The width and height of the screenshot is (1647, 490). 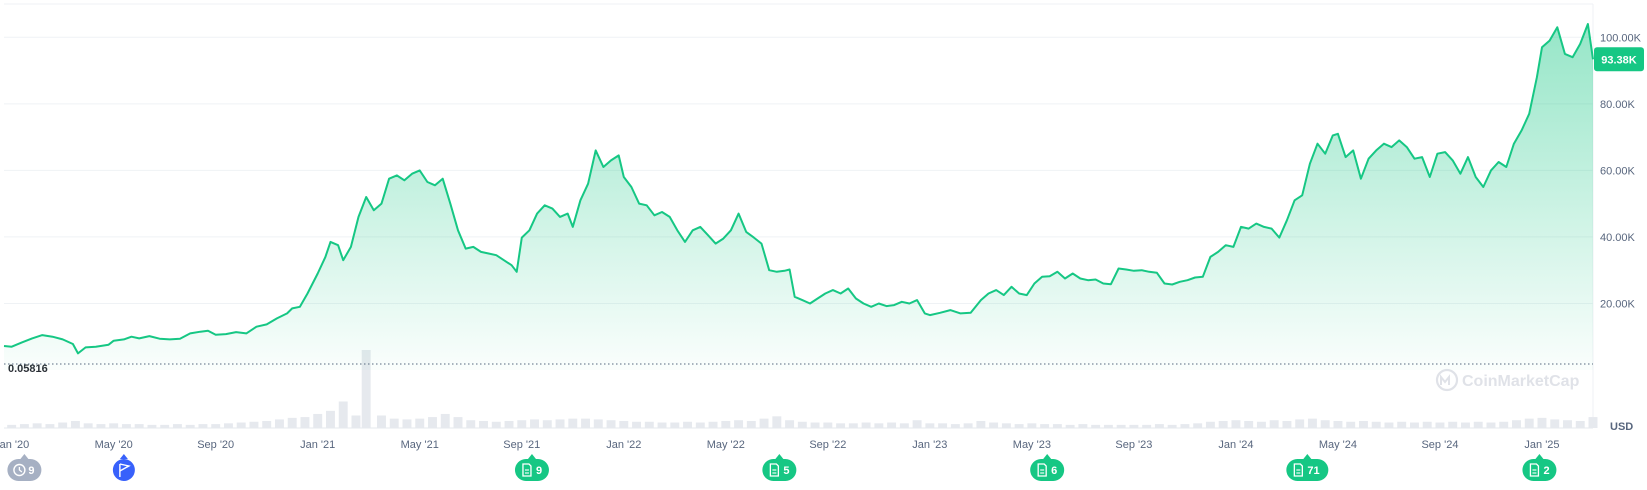 I want to click on event-marker: 2, so click(x=1539, y=467).